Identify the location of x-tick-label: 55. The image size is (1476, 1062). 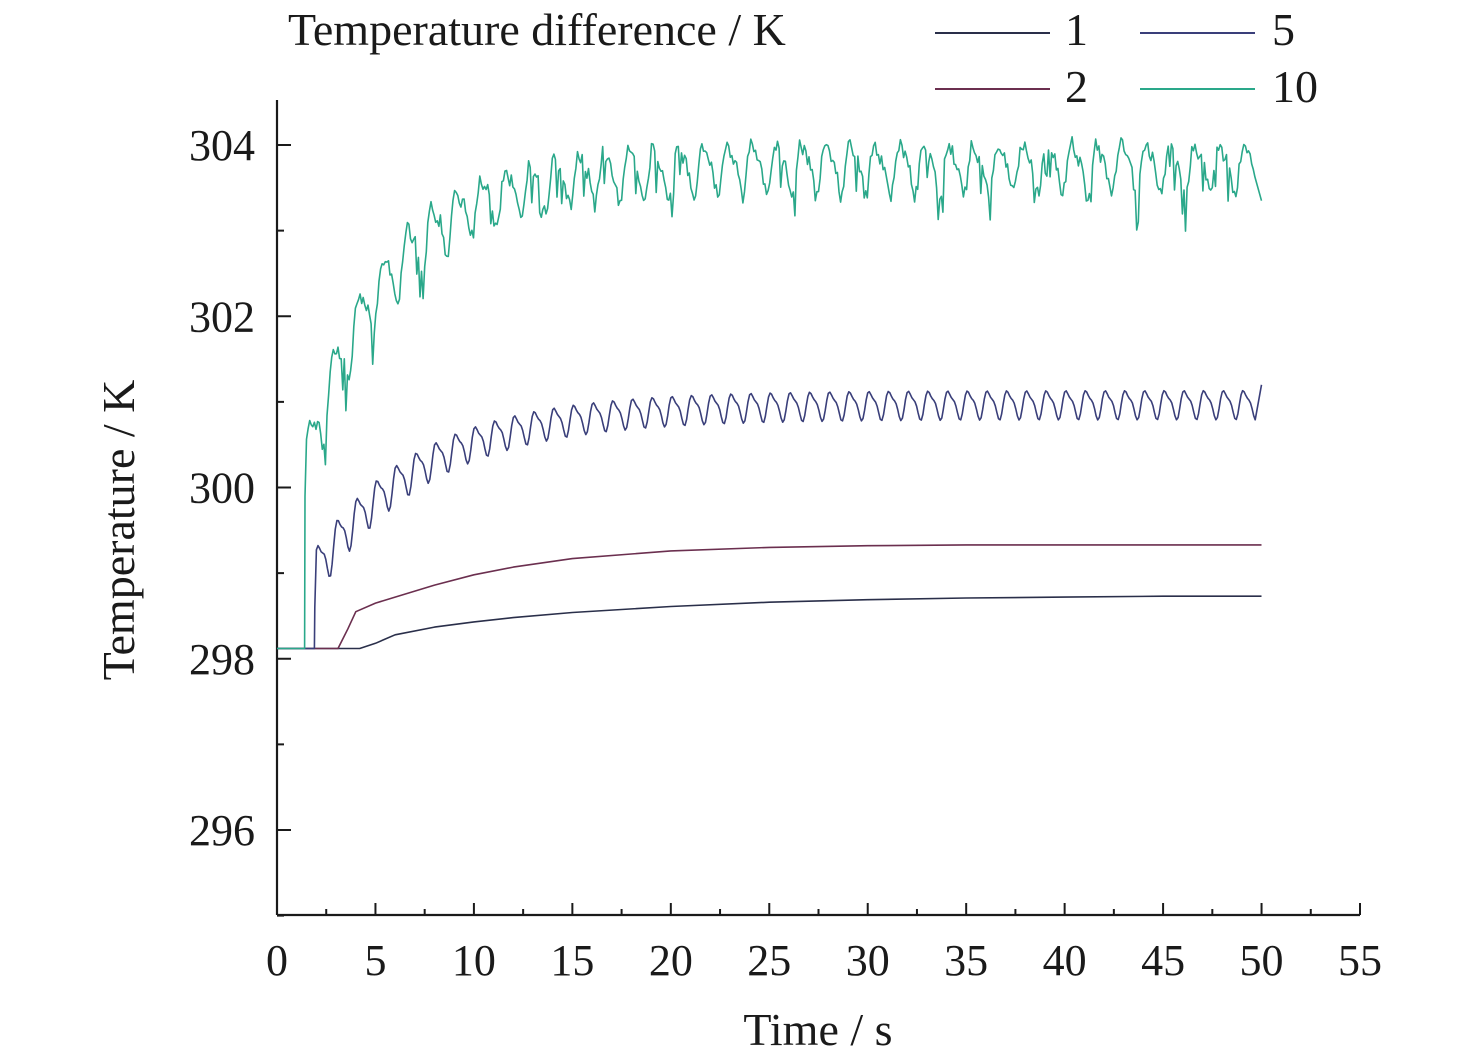
(1360, 960).